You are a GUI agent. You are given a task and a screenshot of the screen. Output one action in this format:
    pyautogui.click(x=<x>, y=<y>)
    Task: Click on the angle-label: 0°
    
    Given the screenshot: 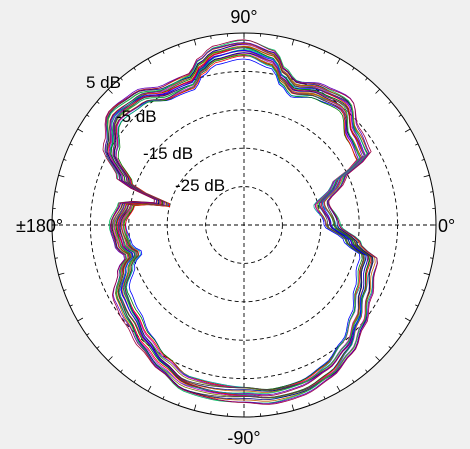 What is the action you would take?
    pyautogui.click(x=446, y=226)
    